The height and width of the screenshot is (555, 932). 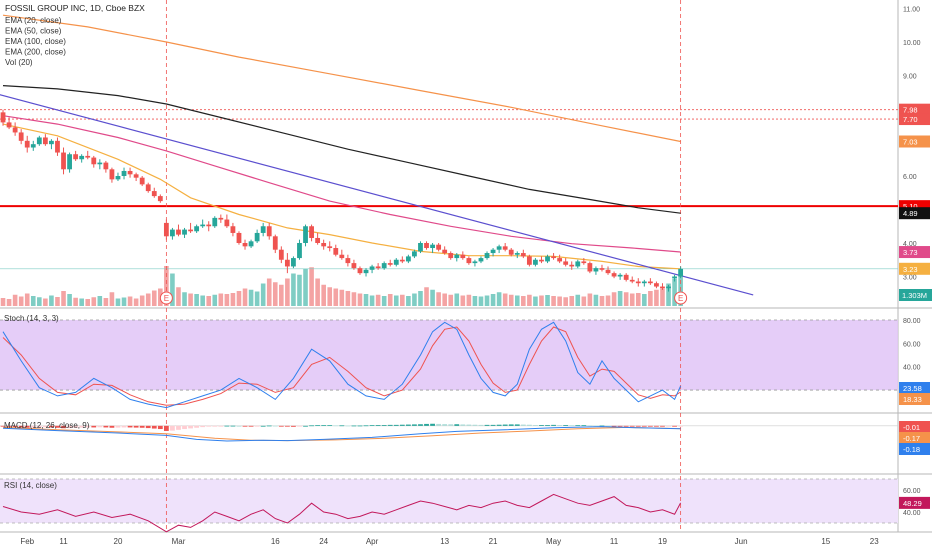 I want to click on stoch-label-text: 18.33, so click(x=912, y=399).